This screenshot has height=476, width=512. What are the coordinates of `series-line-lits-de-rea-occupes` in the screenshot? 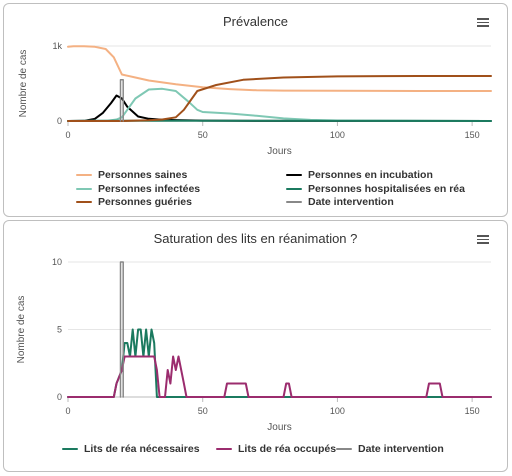 It's located at (279, 376).